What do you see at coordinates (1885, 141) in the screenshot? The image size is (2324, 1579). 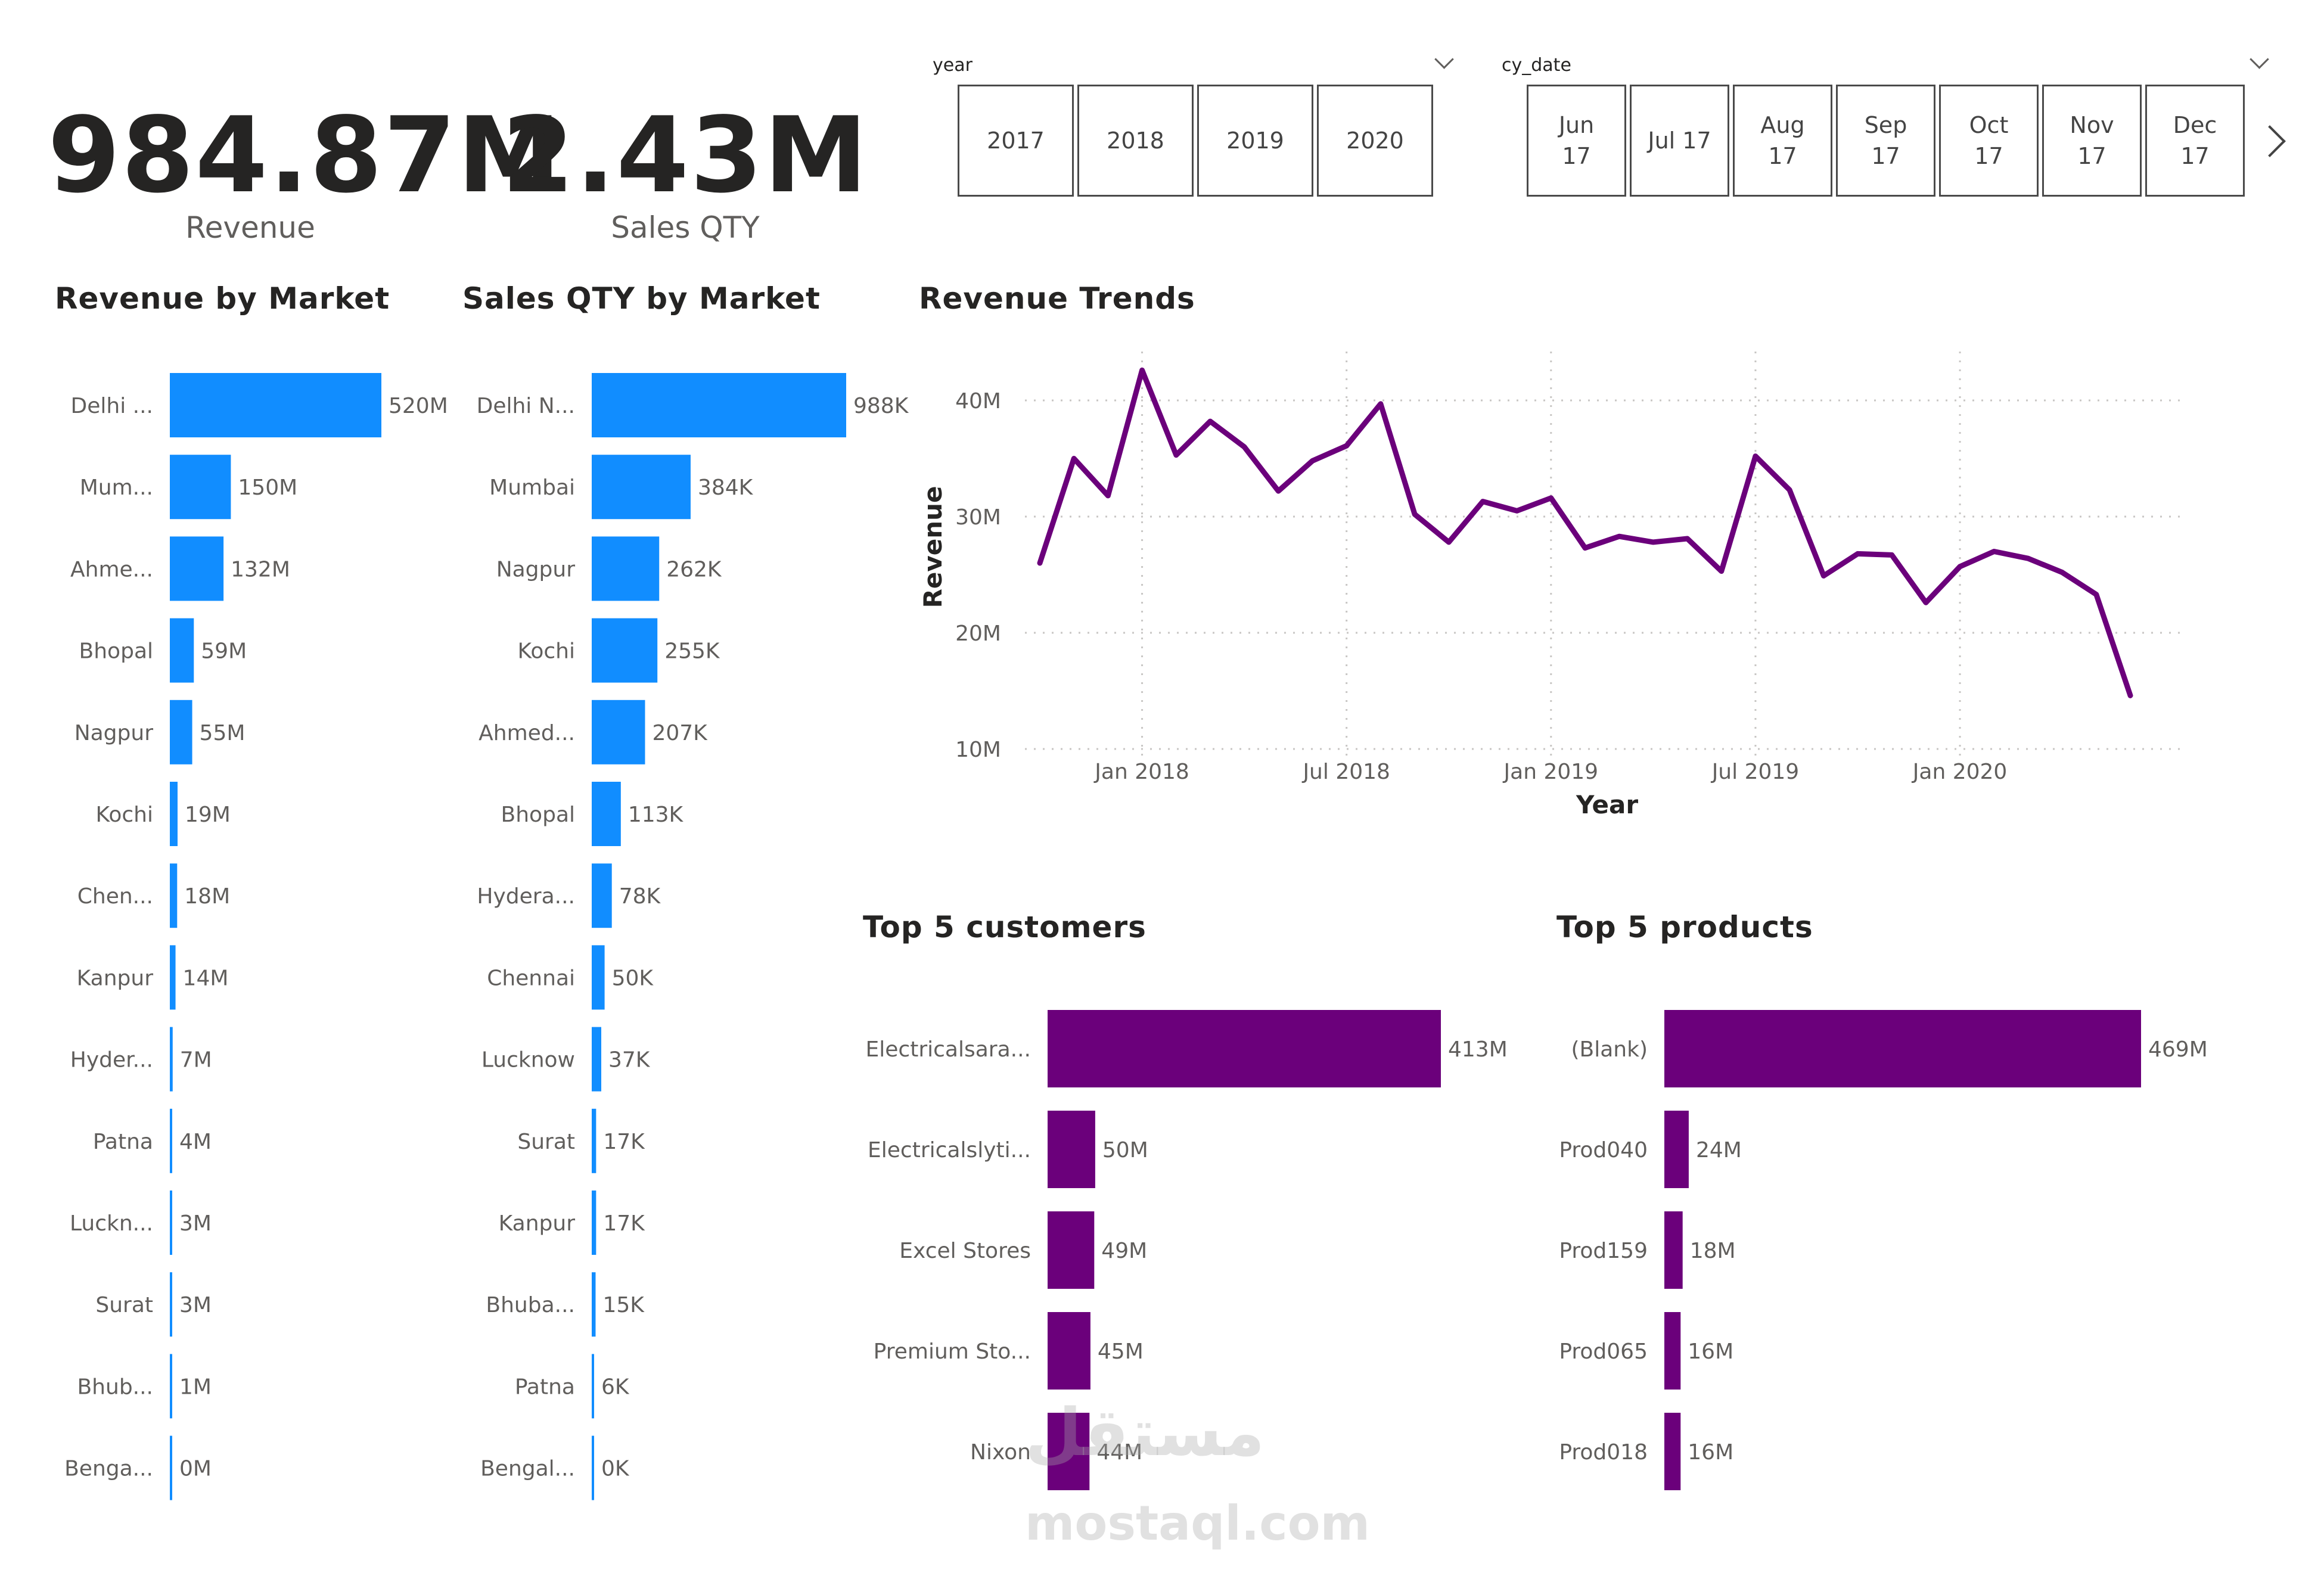 I see `cy-date-option-3: Sep 17` at bounding box center [1885, 141].